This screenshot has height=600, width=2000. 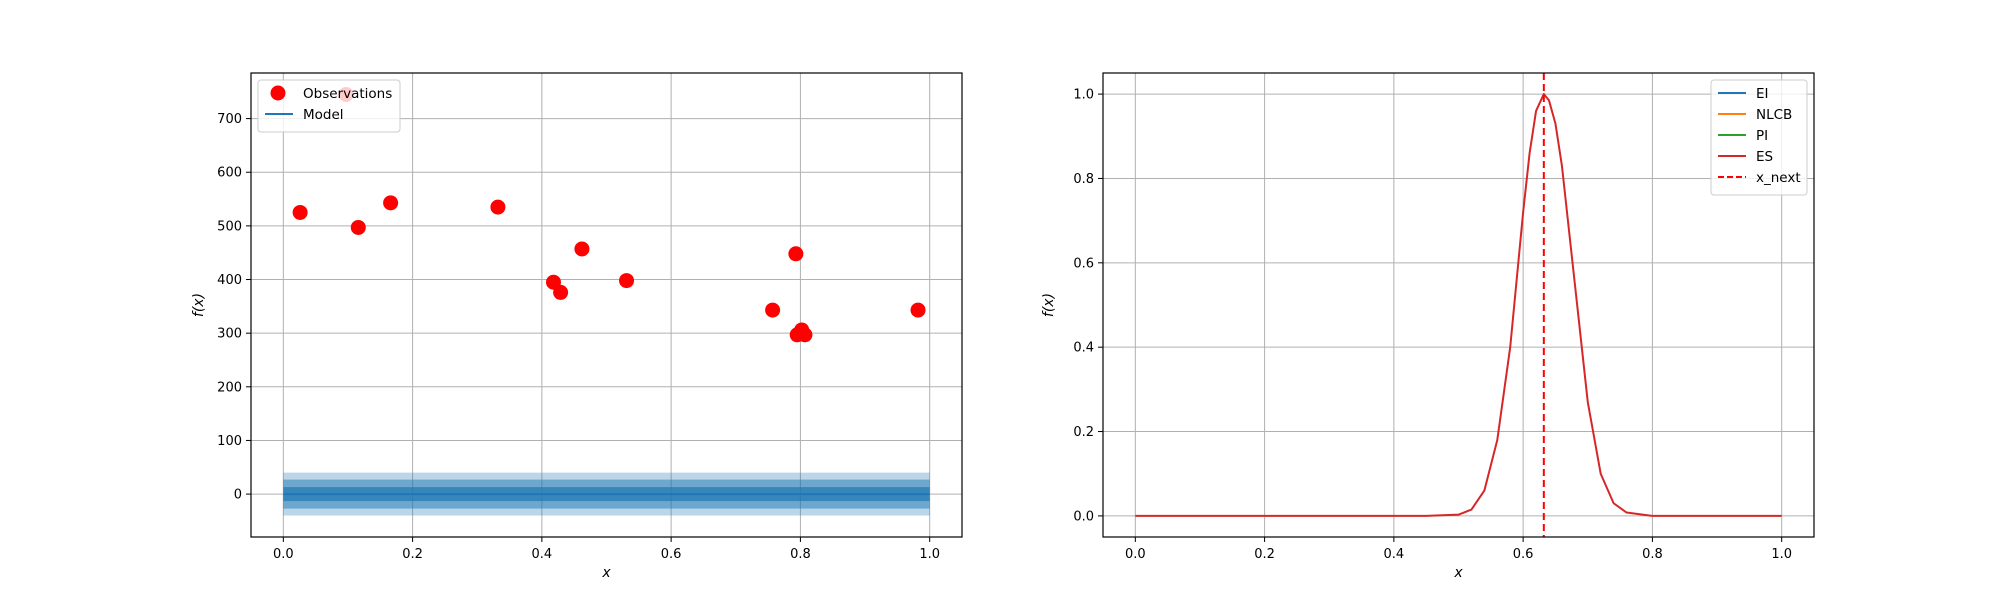 I want to click on y-tick-label: 0.8, so click(x=1083, y=179).